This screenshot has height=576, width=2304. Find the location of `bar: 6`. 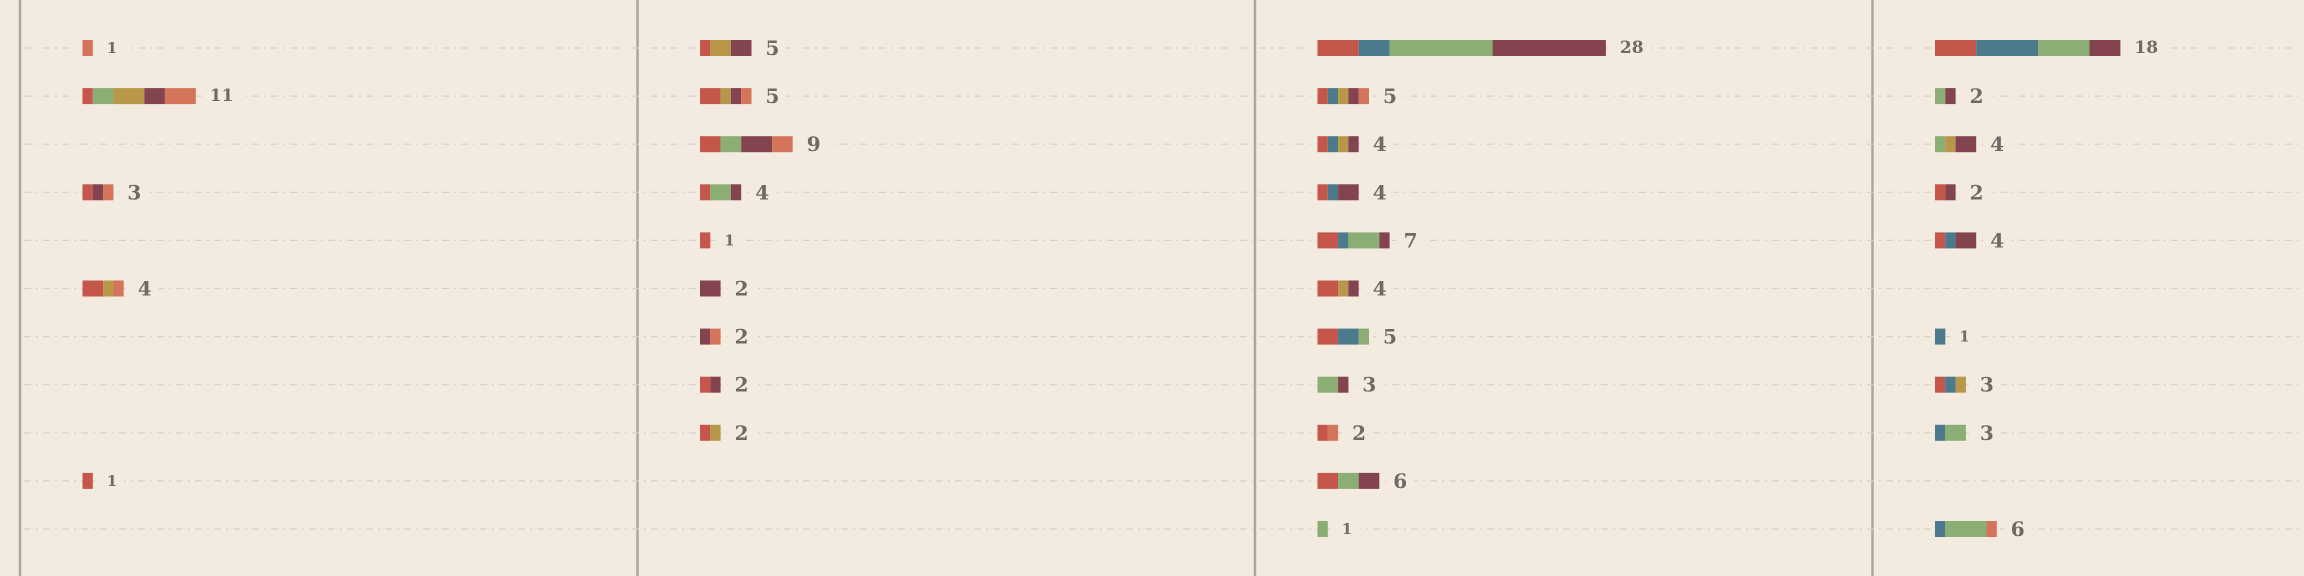

bar: 6 is located at coordinates (1983, 529).